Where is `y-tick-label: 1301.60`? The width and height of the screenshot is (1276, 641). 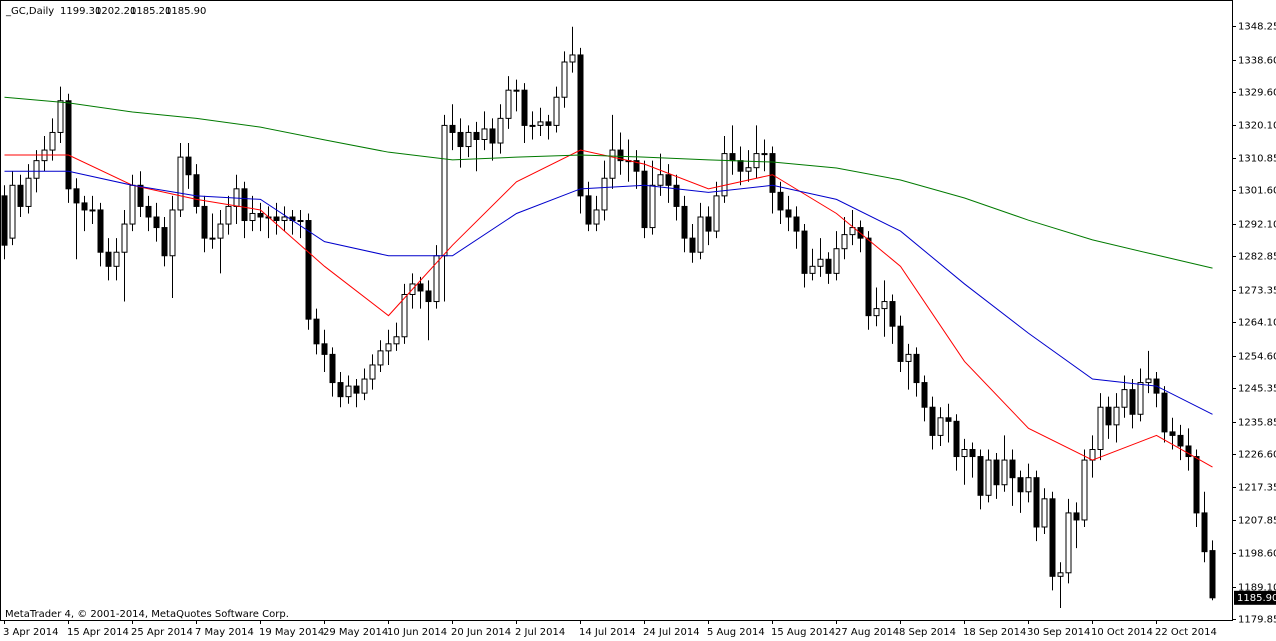 y-tick-label: 1301.60 is located at coordinates (1257, 191).